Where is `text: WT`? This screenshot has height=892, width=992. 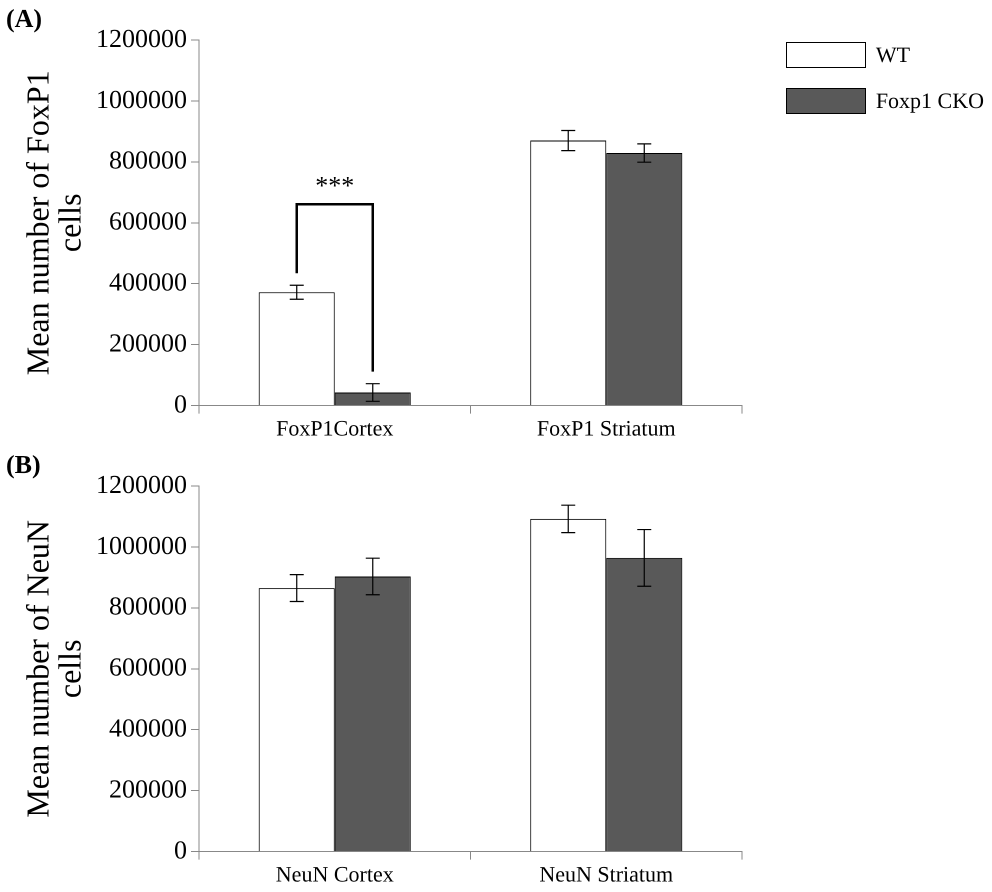 text: WT is located at coordinates (893, 55).